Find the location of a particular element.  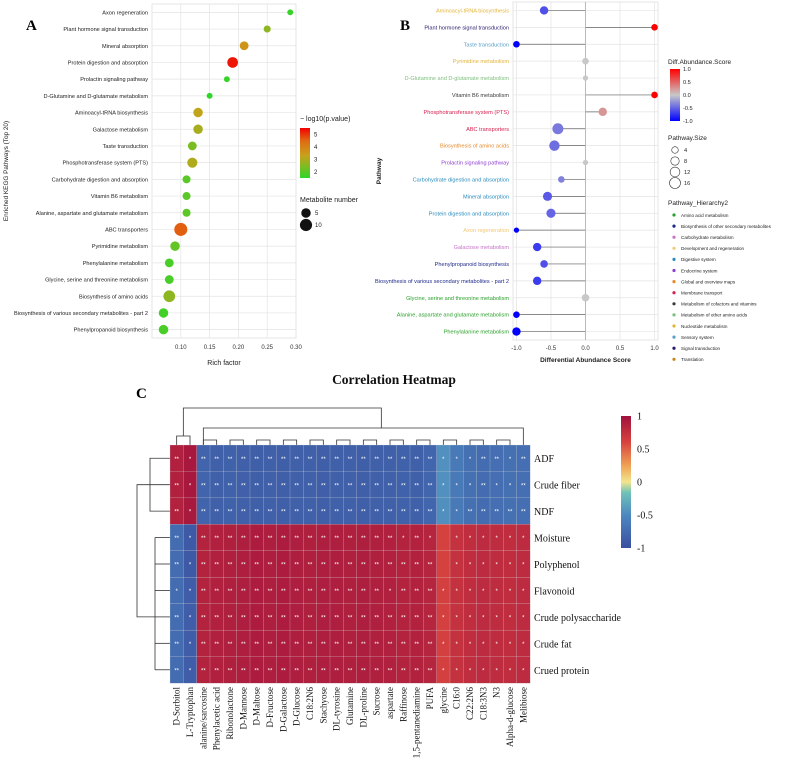

panel-b-xtick-label: -1.0 is located at coordinates (516, 349).